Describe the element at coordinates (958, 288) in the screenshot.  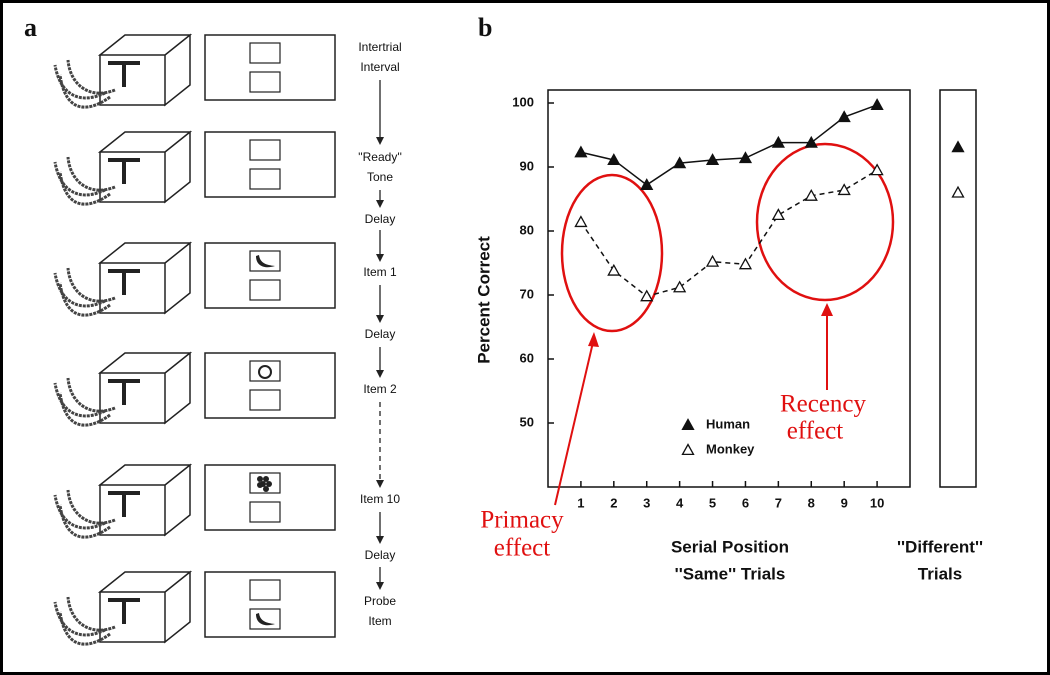
I see `different-frame` at that location.